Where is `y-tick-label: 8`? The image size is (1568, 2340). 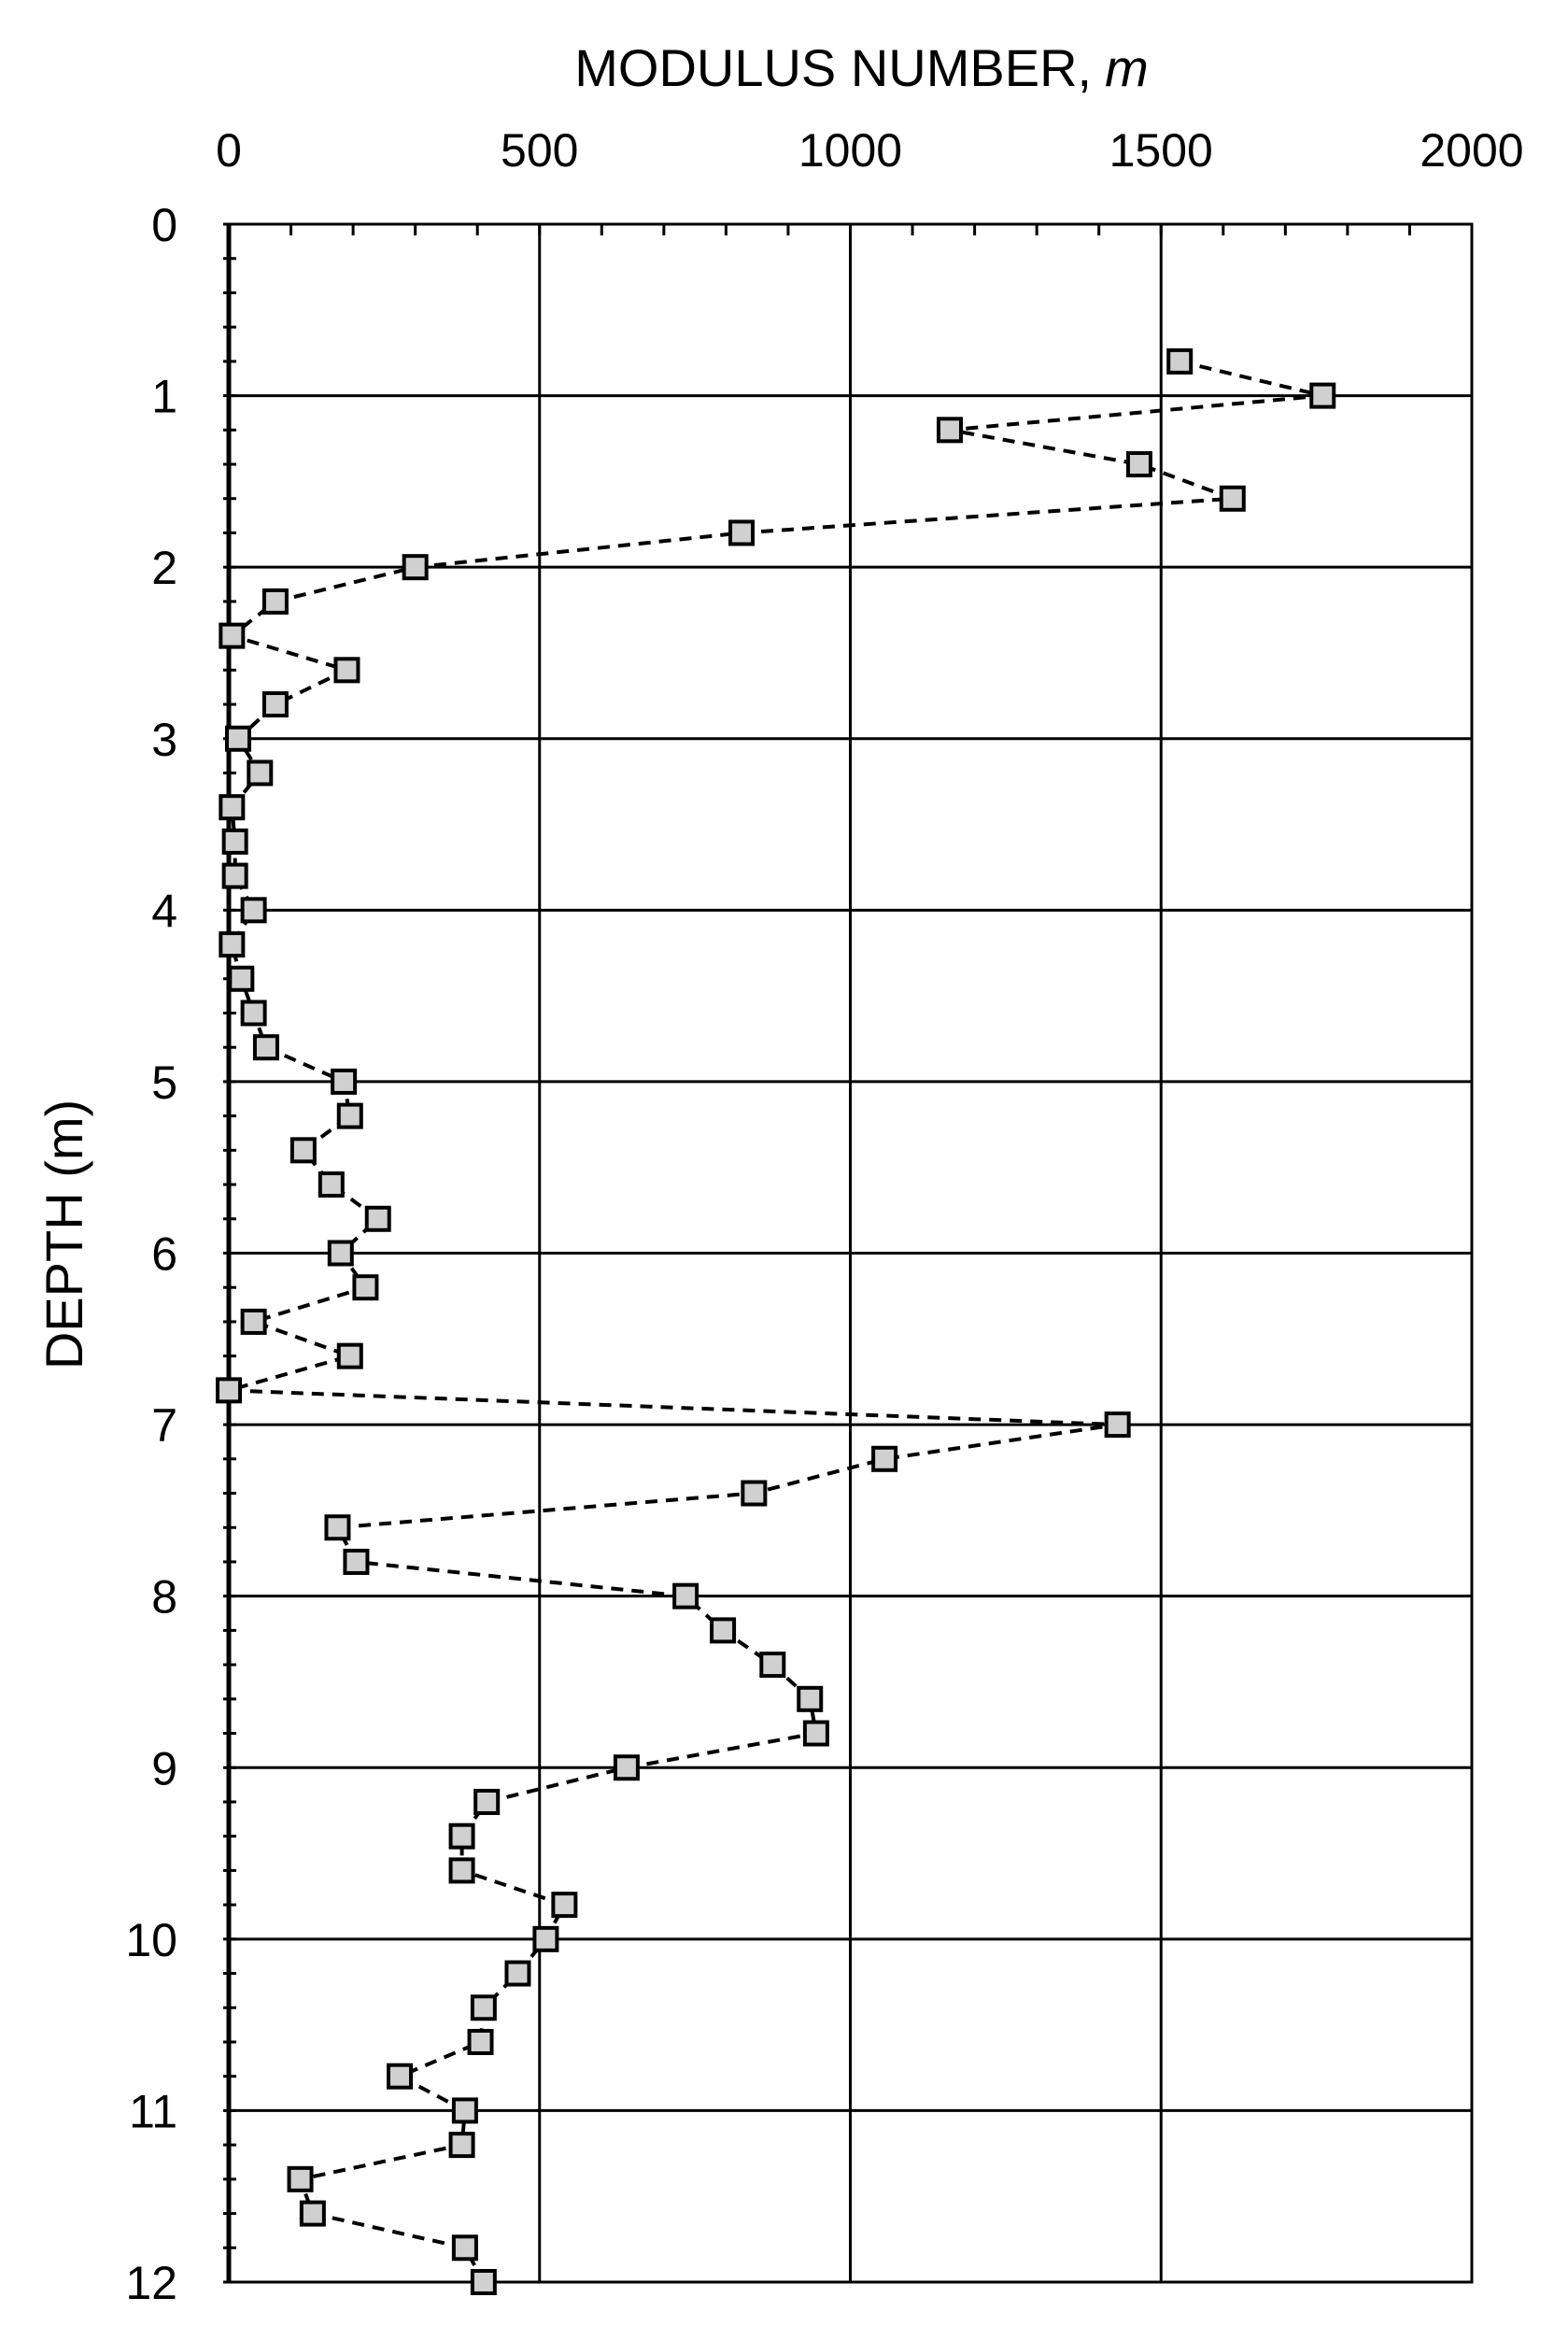 y-tick-label: 8 is located at coordinates (164, 1597).